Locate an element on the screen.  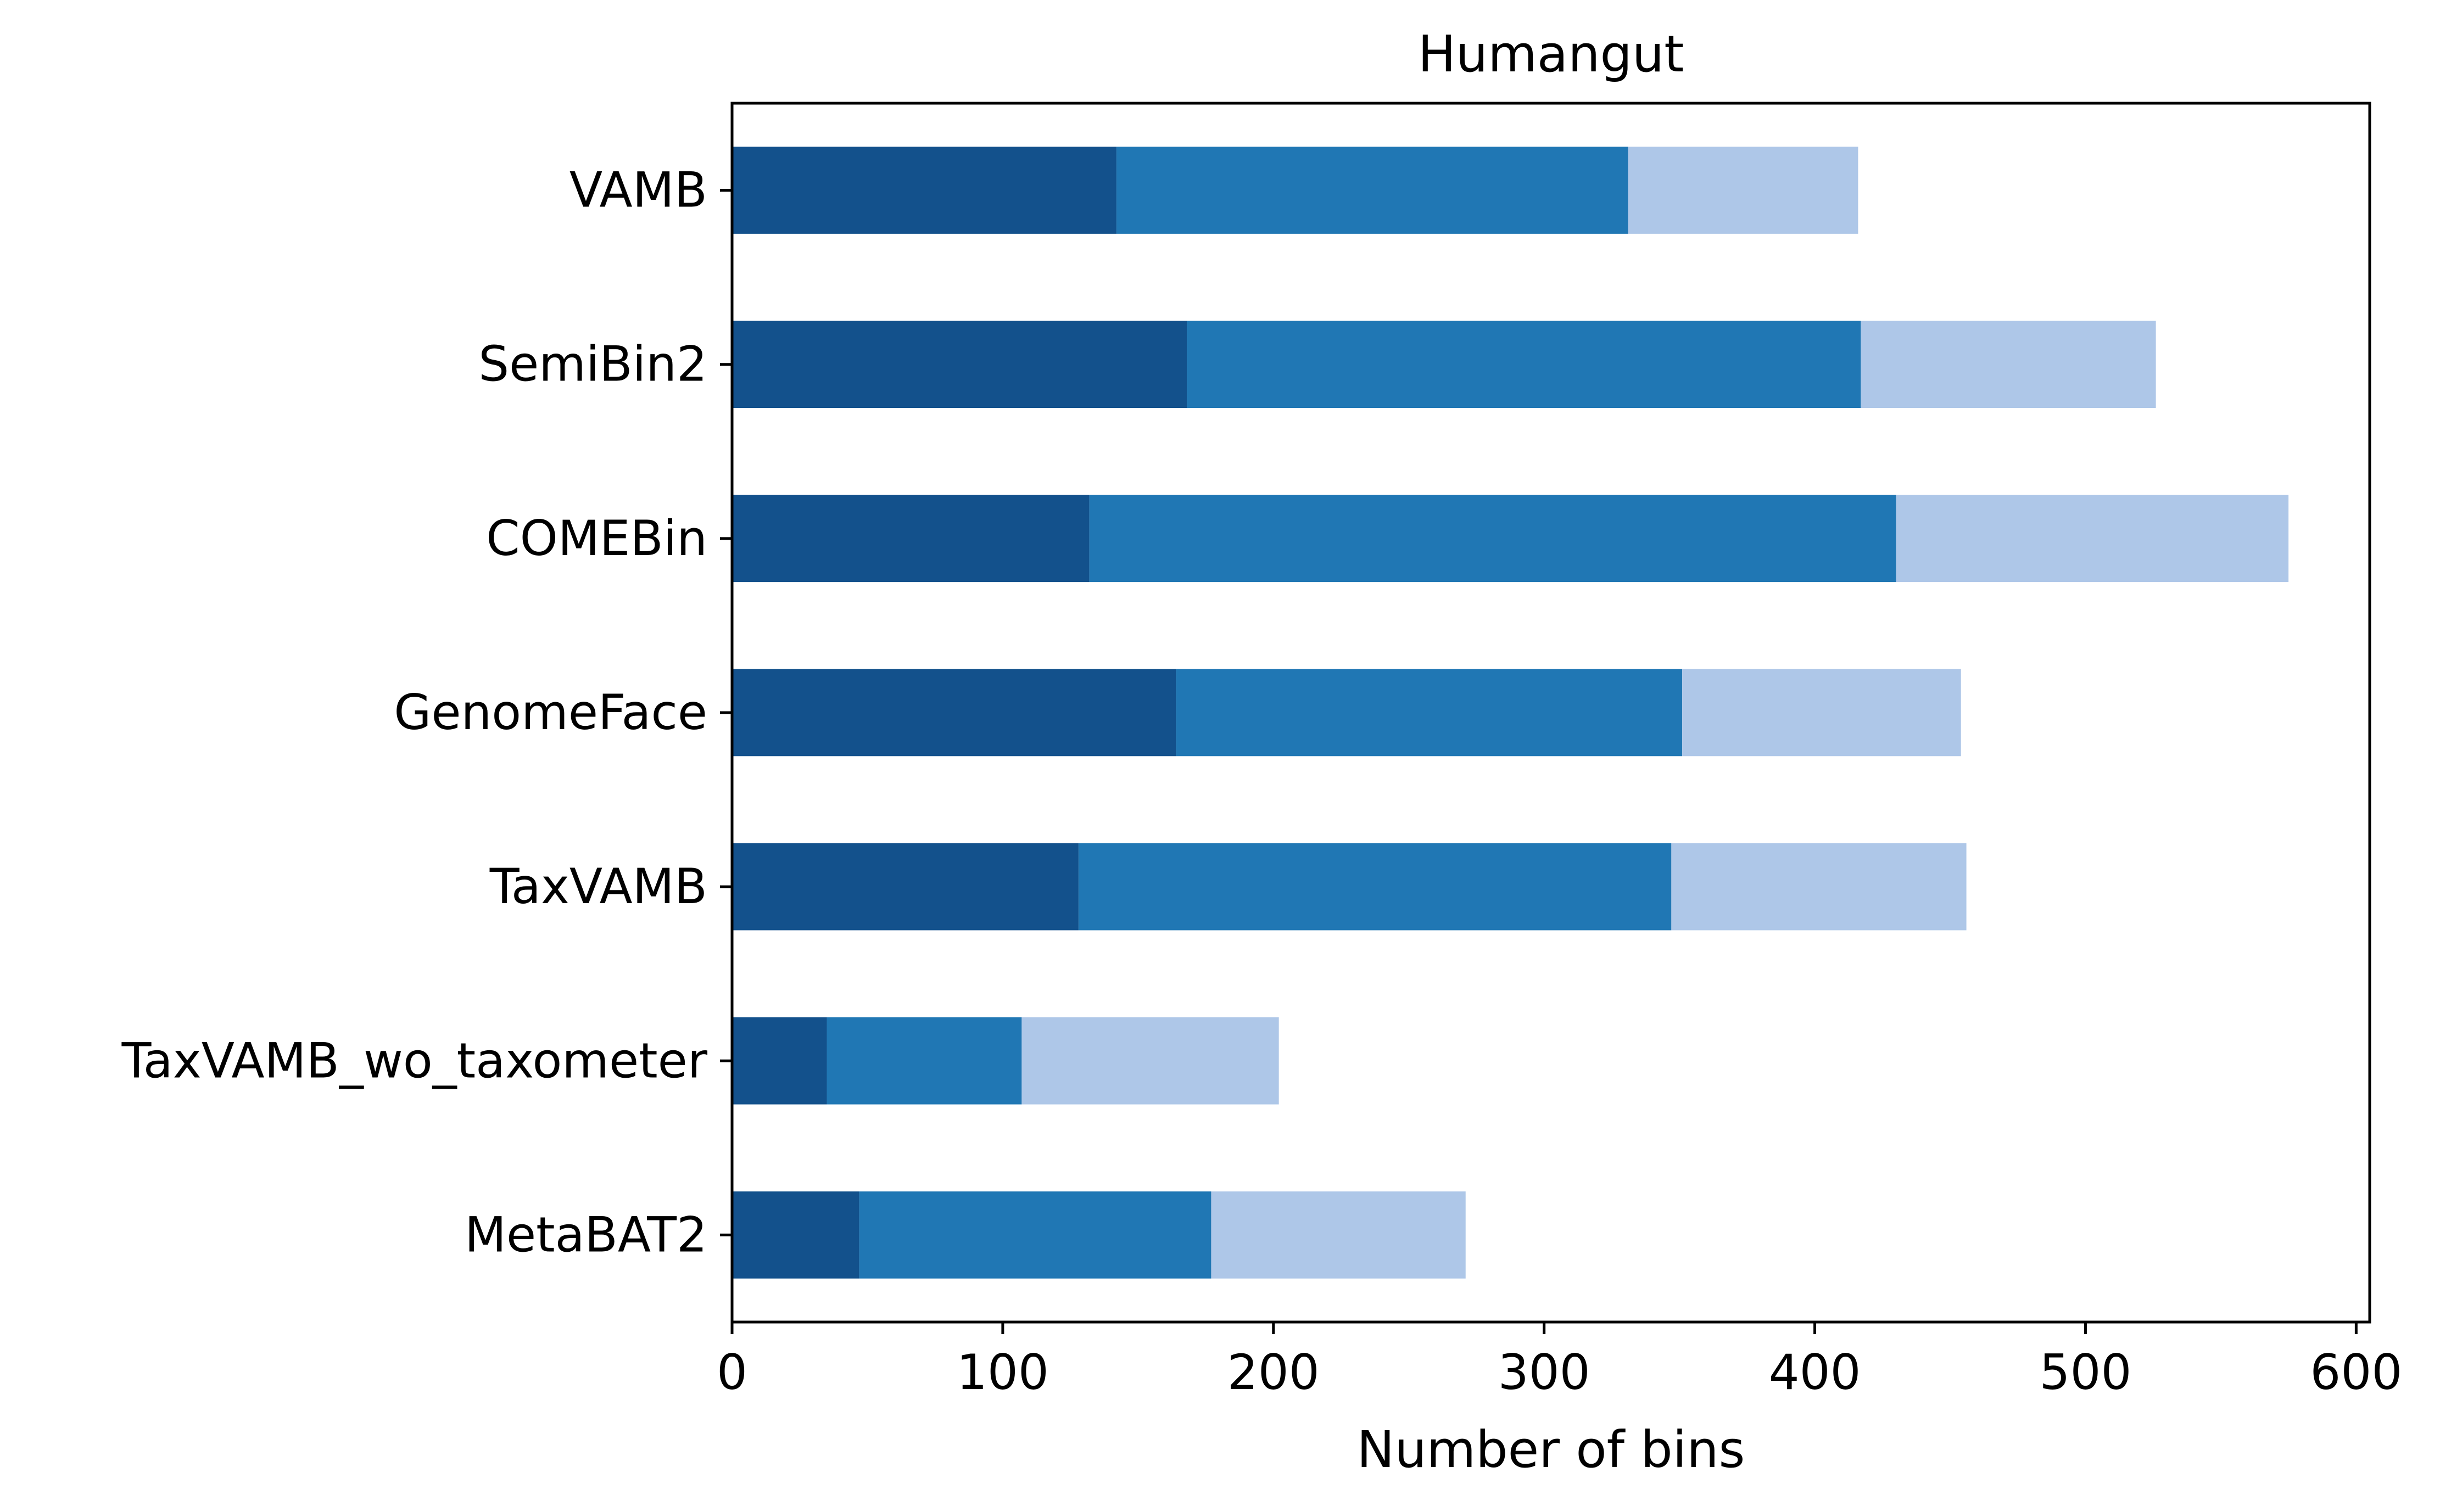
y-tick-label: SemiBin2 is located at coordinates (592, 364).